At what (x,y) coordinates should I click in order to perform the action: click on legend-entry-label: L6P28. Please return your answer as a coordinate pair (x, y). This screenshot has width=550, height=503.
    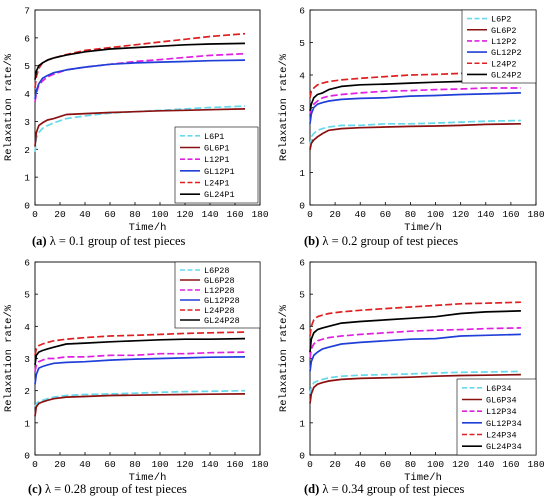
    Looking at the image, I should click on (217, 271).